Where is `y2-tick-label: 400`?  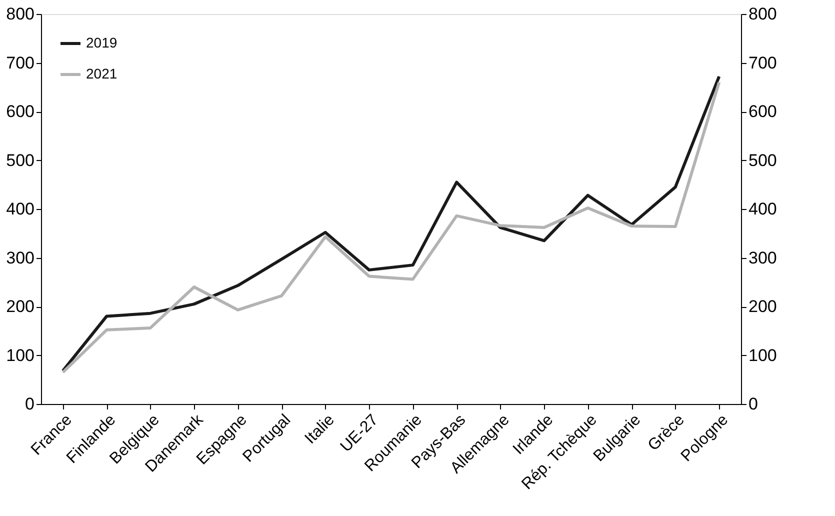
y2-tick-label: 400 is located at coordinates (762, 209).